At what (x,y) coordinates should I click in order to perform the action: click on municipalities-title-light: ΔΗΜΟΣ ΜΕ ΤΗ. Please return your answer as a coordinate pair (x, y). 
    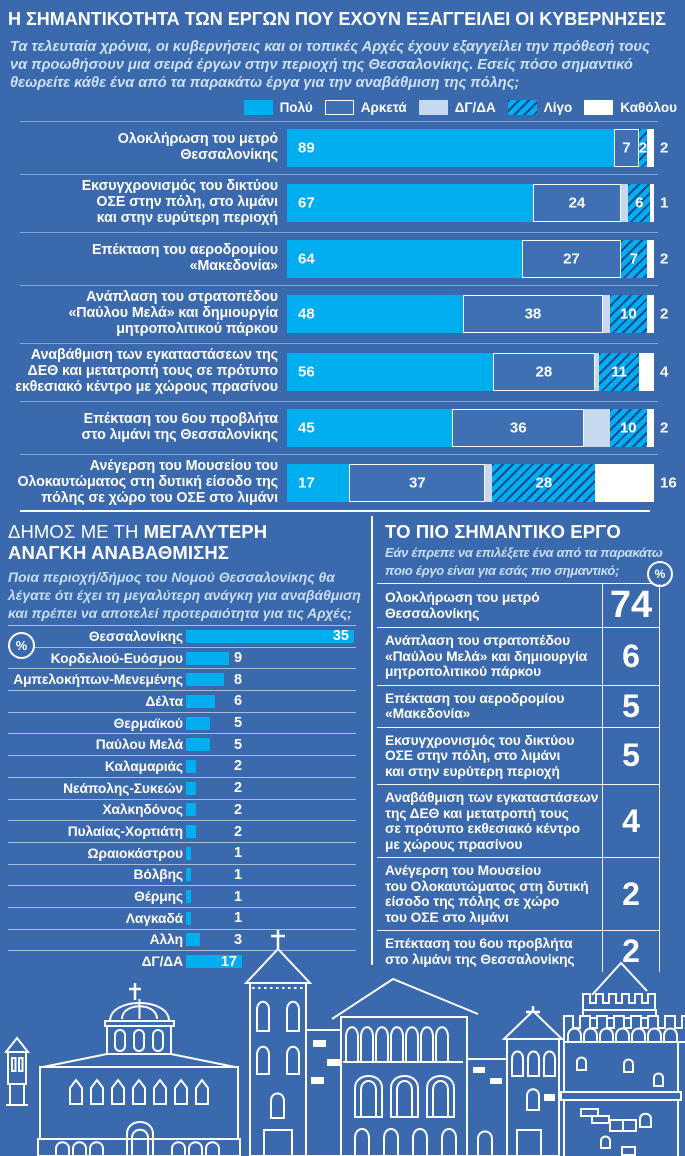
    Looking at the image, I should click on (76, 531).